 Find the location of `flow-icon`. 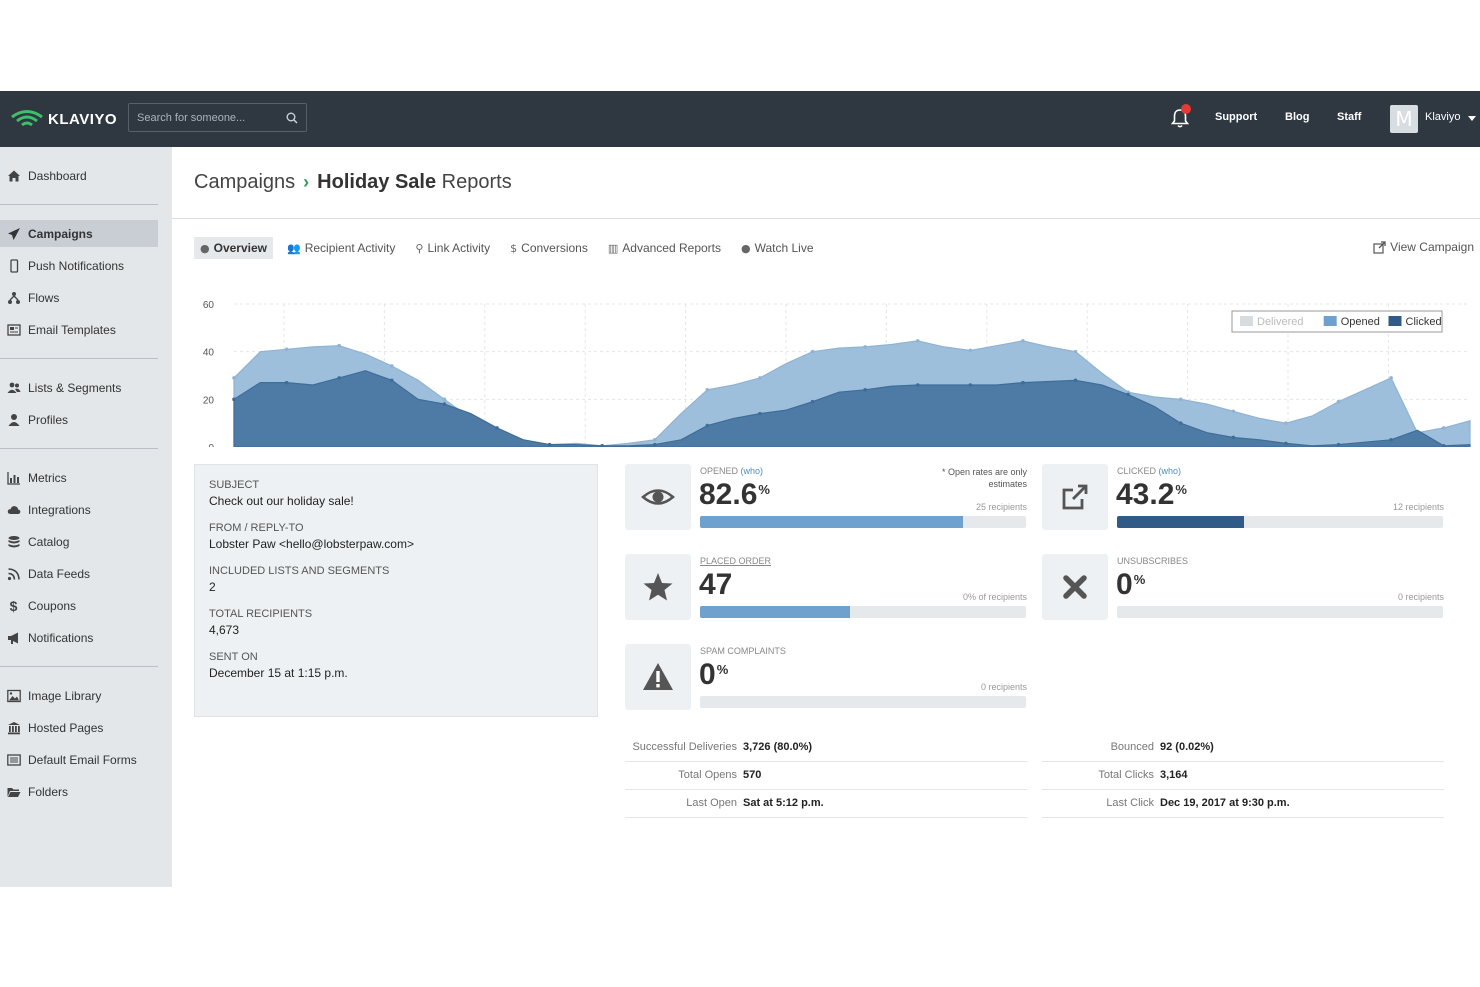

flow-icon is located at coordinates (13, 298).